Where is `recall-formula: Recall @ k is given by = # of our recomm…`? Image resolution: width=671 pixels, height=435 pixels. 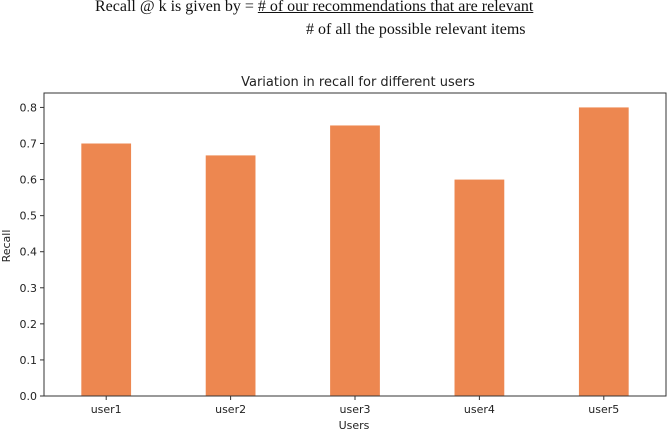
recall-formula: Recall @ k is given by = # of our recomm… is located at coordinates (335, 30).